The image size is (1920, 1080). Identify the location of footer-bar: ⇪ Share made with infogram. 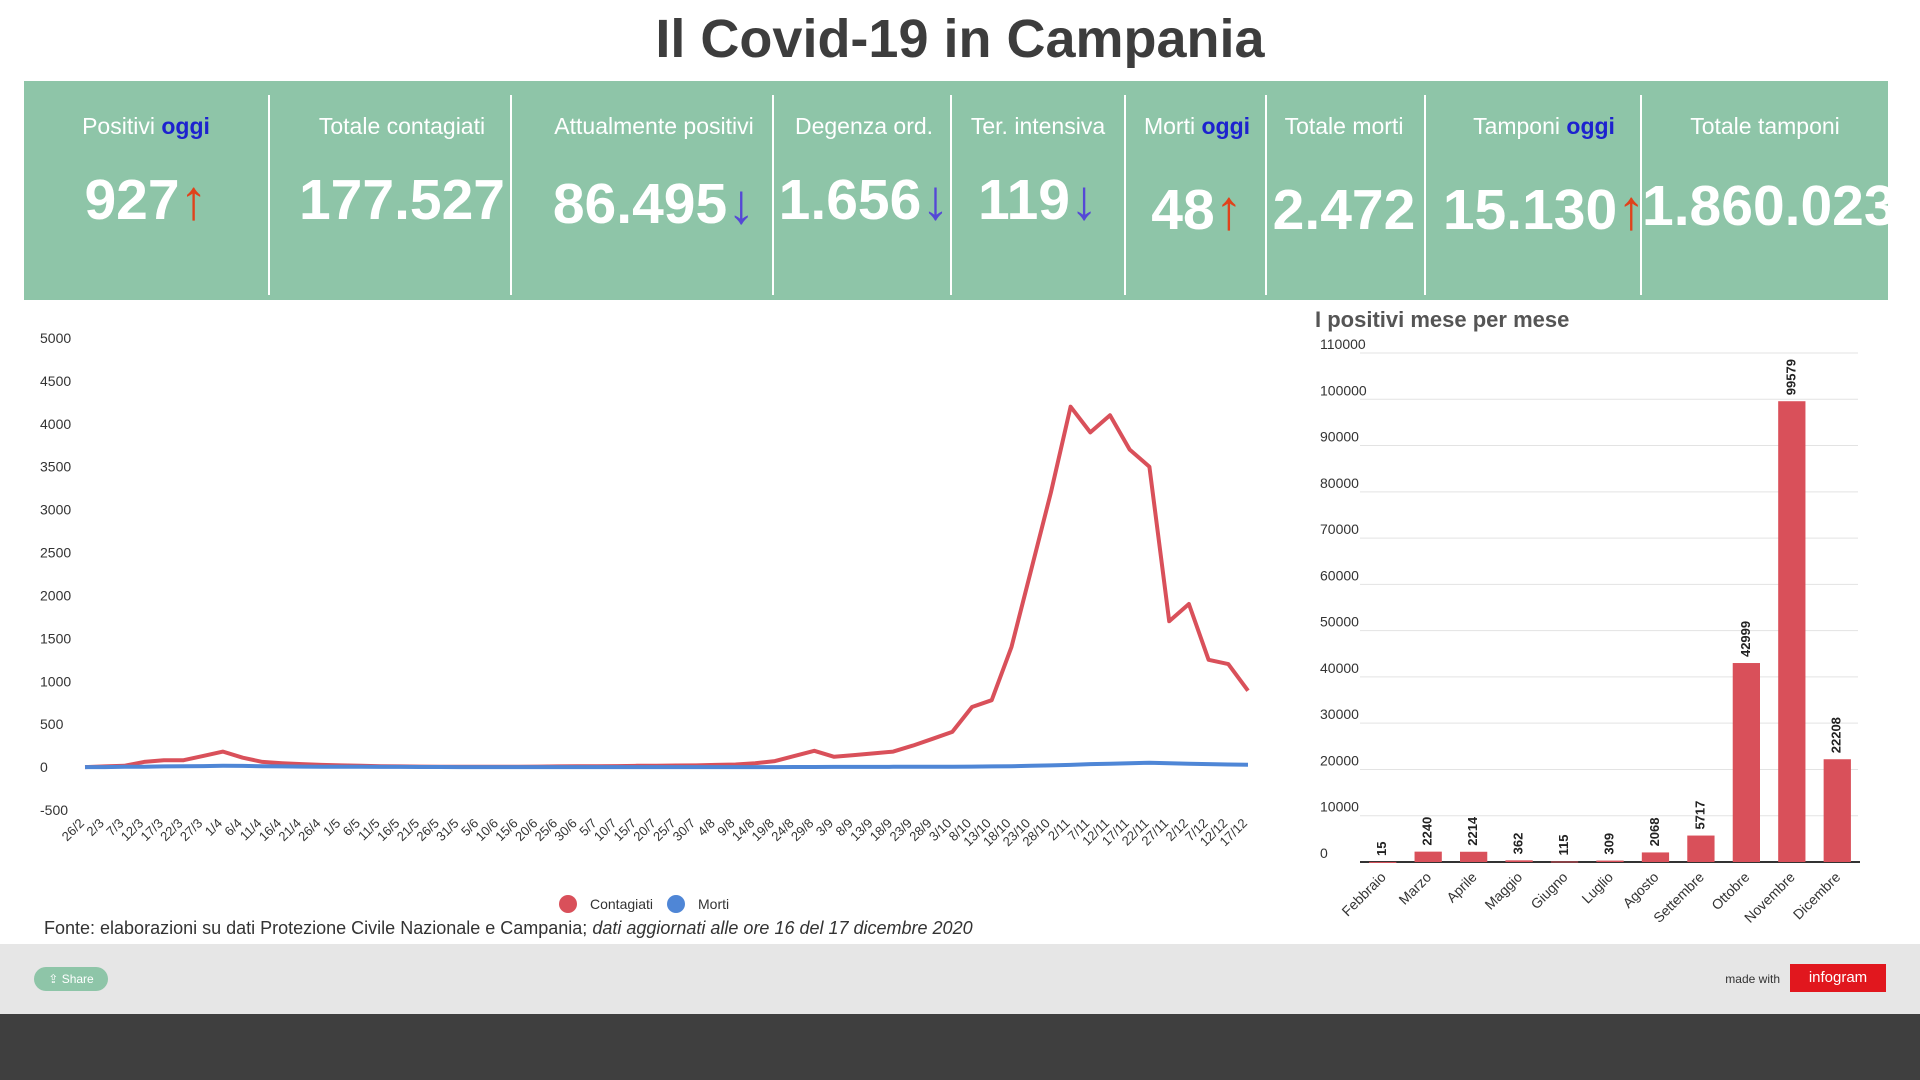
(960, 979).